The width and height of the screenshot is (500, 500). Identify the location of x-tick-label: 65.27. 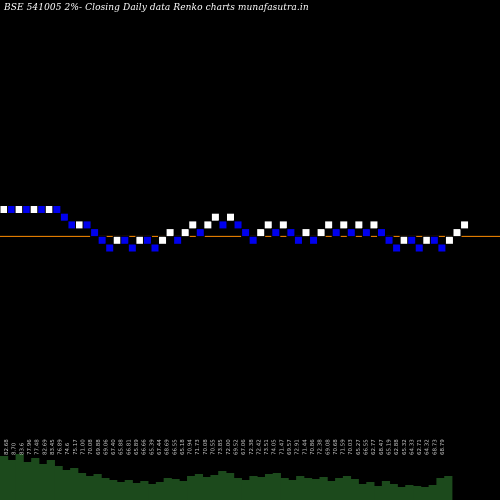
(359, 447).